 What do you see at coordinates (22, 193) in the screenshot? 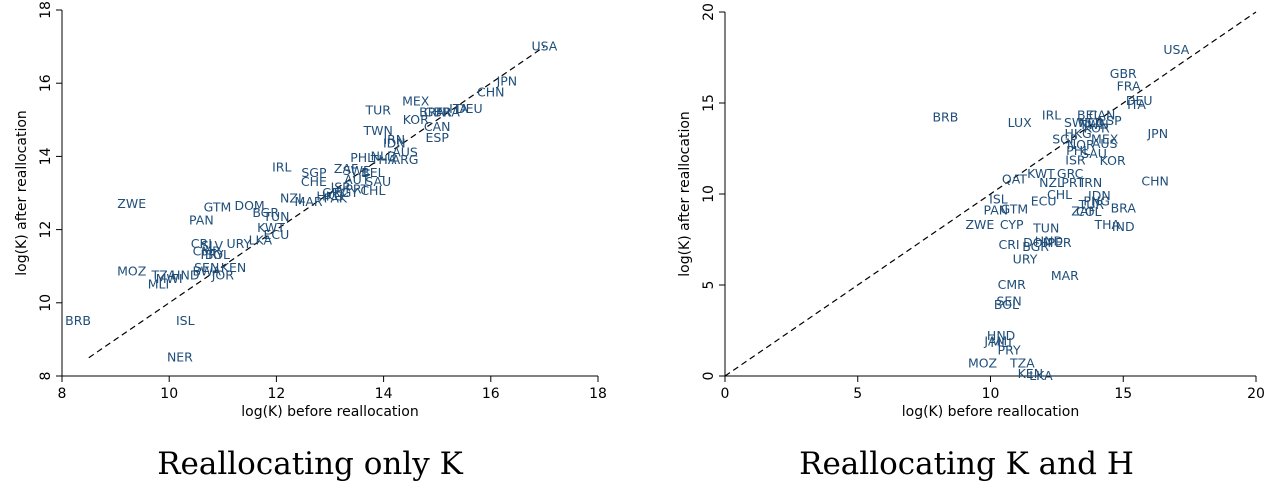
I see `y-axis-label: log(K) after reallocation` at bounding box center [22, 193].